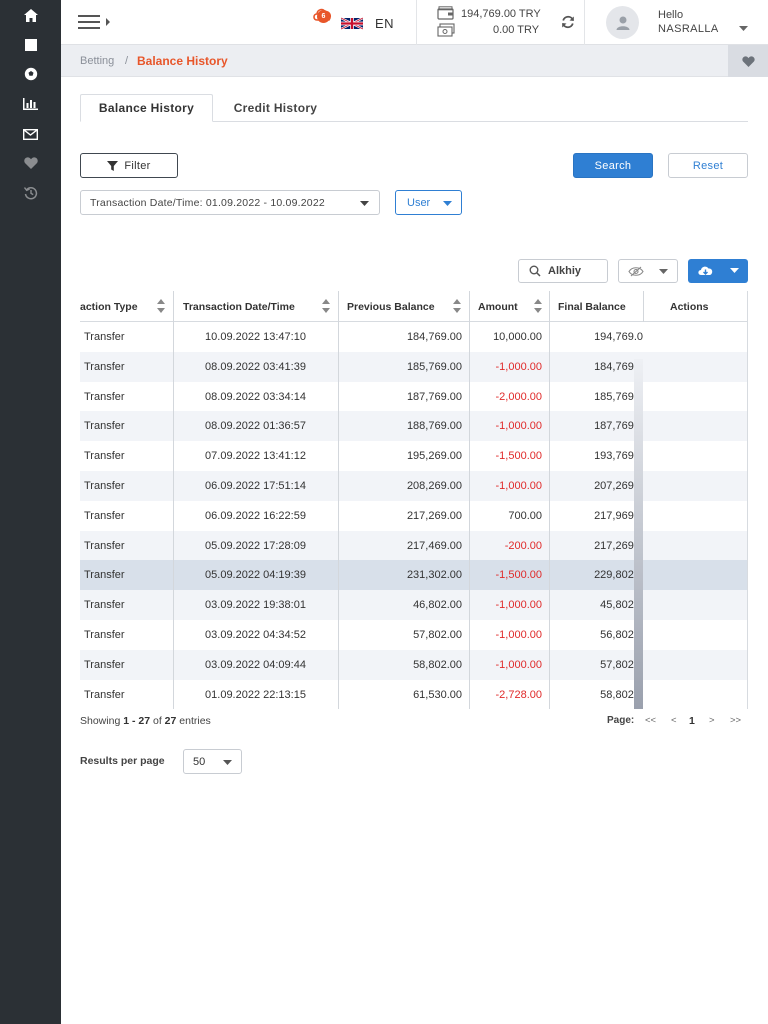 The image size is (768, 1024). Describe the element at coordinates (446, 15) in the screenshot. I see `wallet-icon` at that location.